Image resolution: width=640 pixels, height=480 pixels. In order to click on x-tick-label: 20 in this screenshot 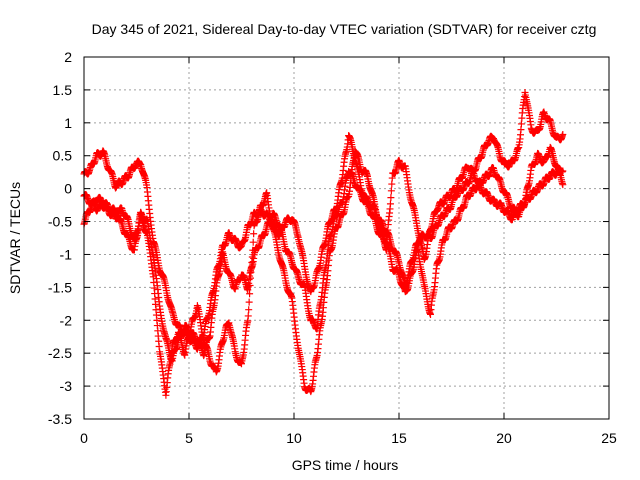, I will do `click(504, 438)`.